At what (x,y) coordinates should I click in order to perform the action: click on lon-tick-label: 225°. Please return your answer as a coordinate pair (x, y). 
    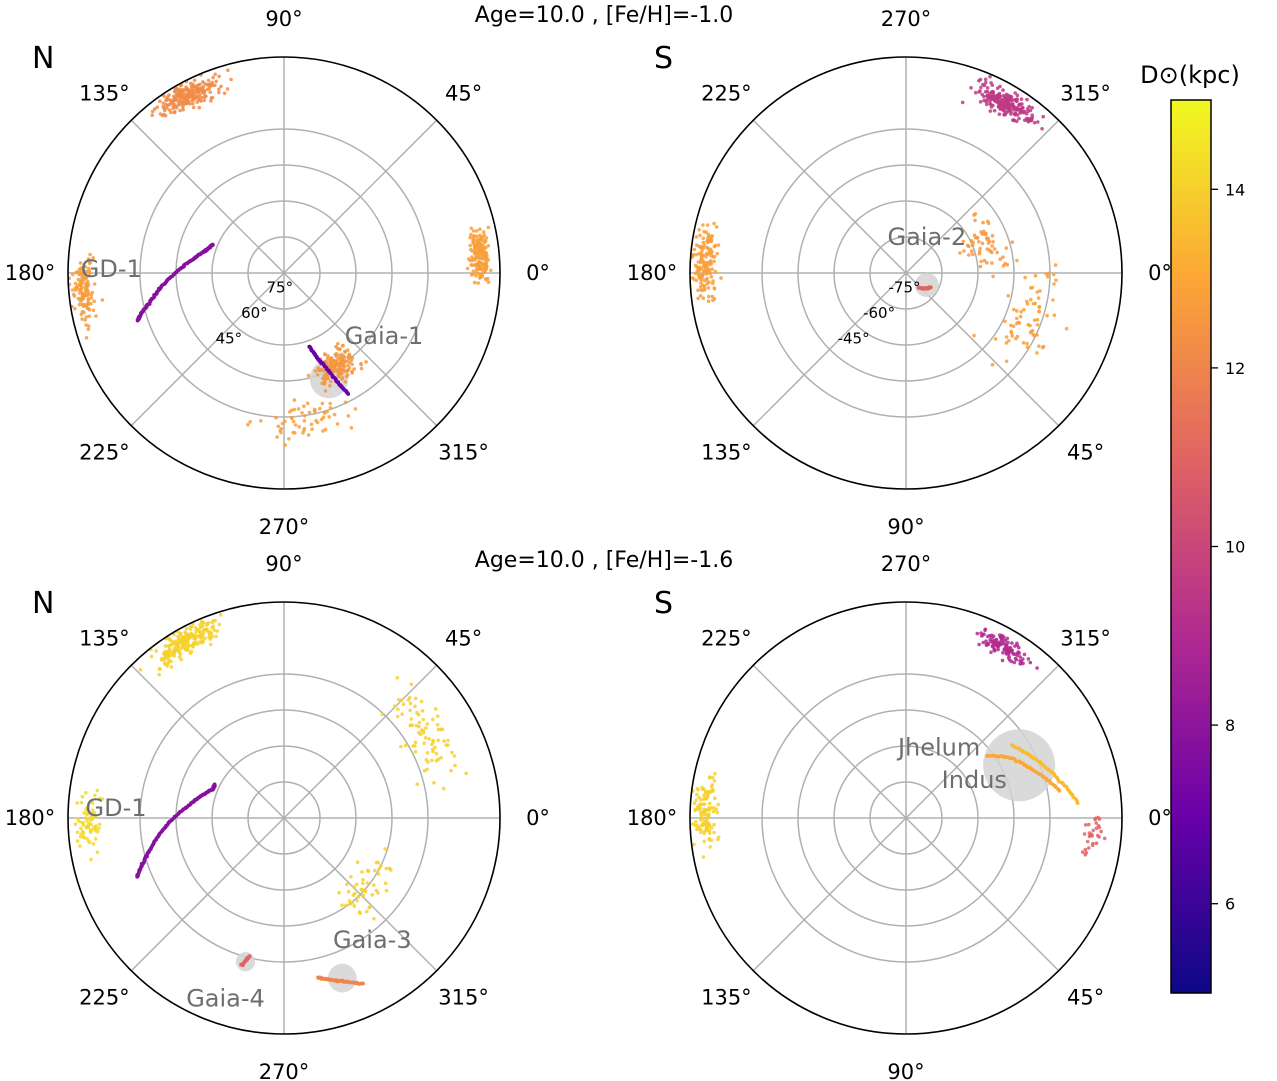
    Looking at the image, I should click on (104, 998).